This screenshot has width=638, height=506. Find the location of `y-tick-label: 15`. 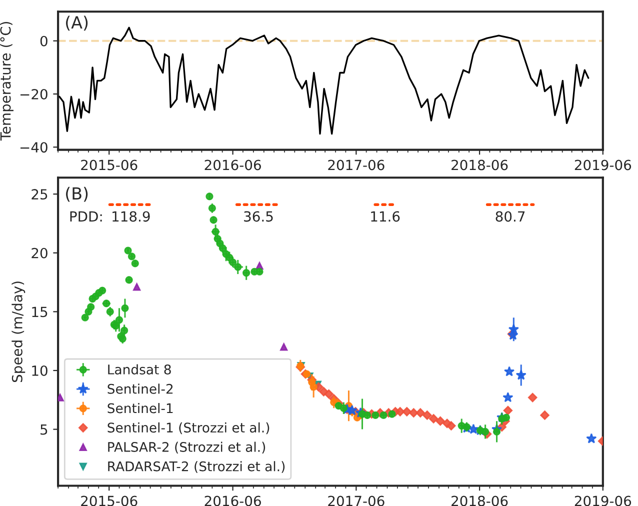

y-tick-label: 15 is located at coordinates (40, 312).